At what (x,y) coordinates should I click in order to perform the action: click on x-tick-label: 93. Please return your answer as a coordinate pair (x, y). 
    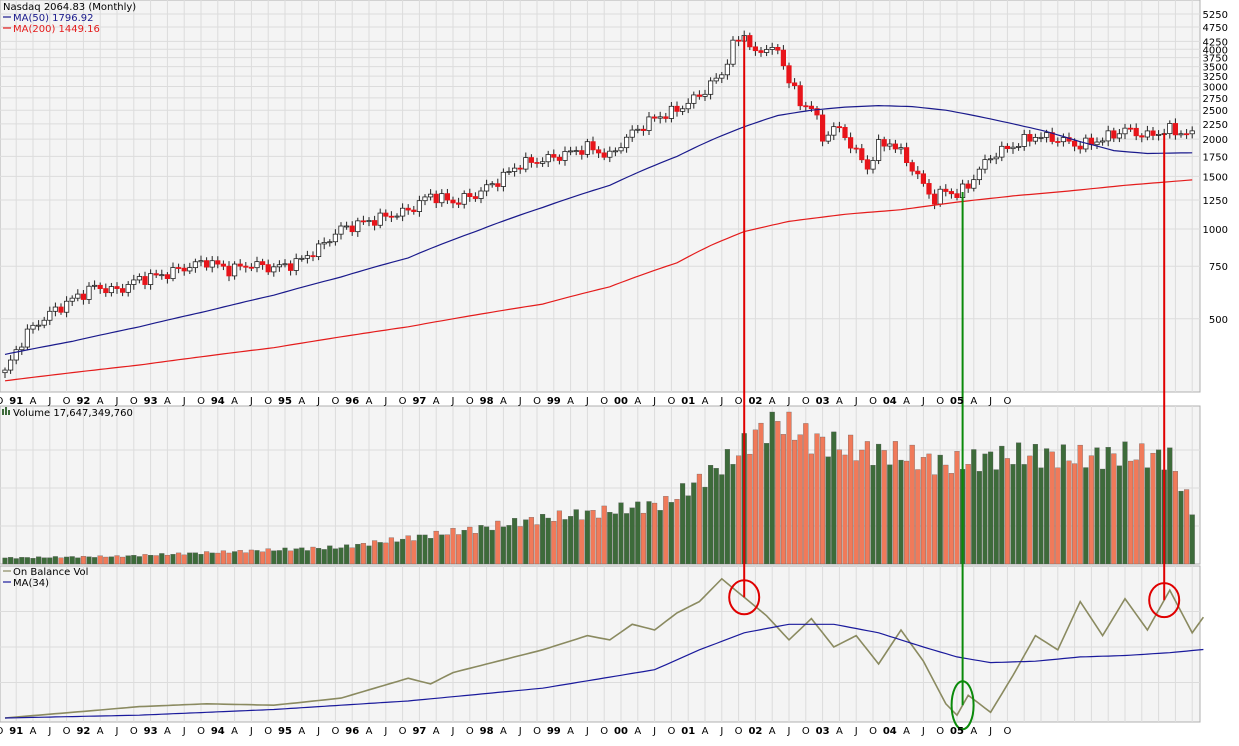
    Looking at the image, I should click on (151, 401).